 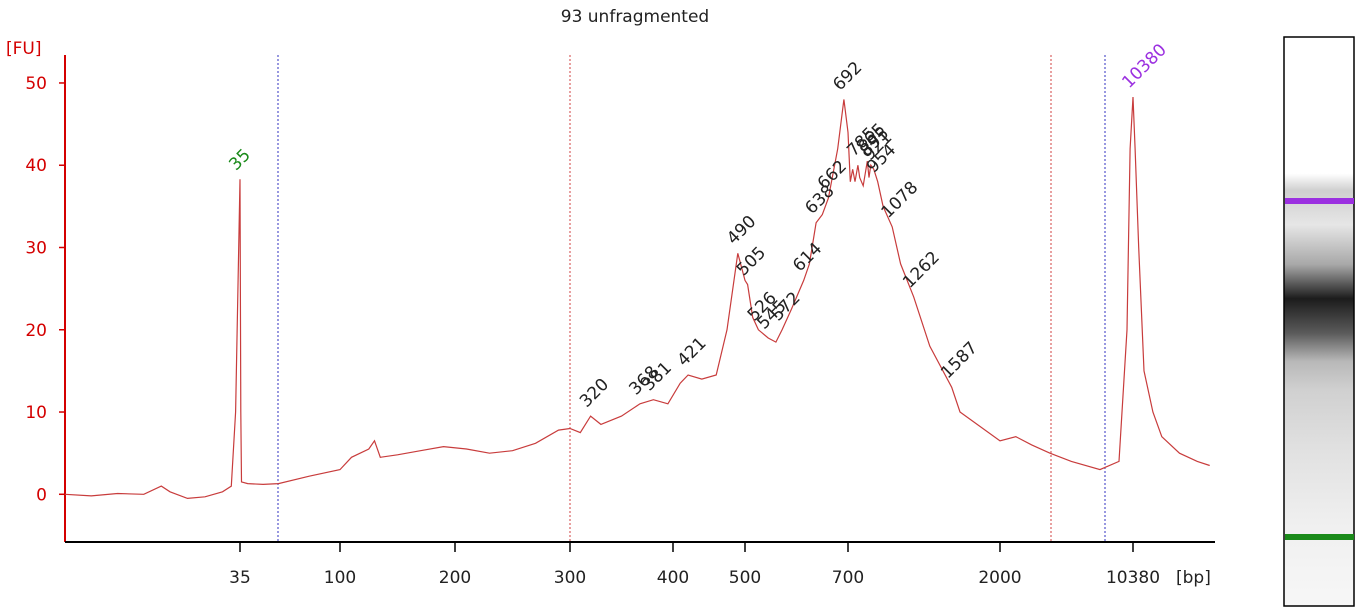 What do you see at coordinates (751, 261) in the screenshot?
I see `peak-label: 505` at bounding box center [751, 261].